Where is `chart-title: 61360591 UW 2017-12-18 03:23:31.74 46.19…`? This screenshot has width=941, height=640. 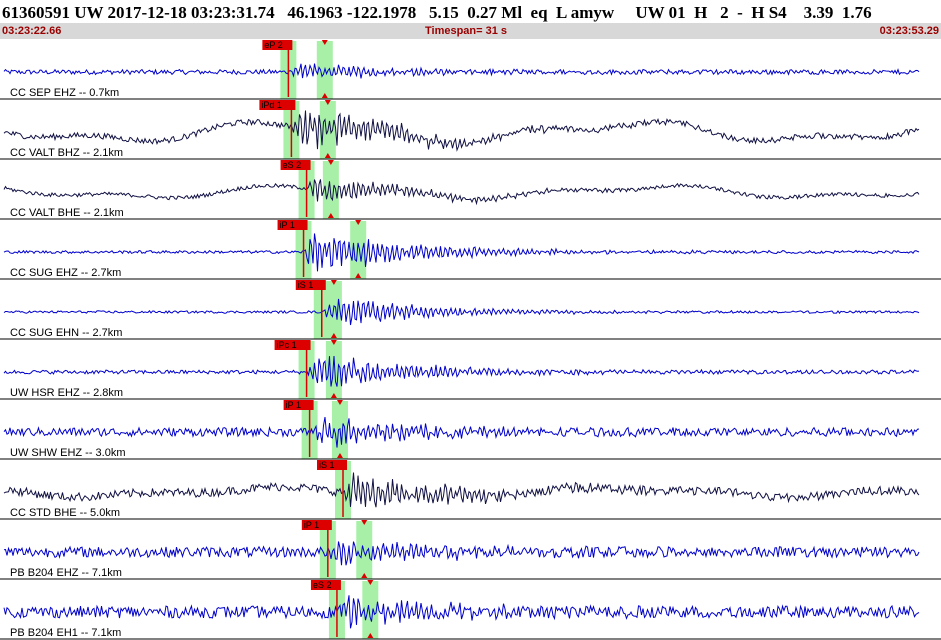 chart-title: 61360591 UW 2017-12-18 03:23:31.74 46.19… is located at coordinates (437, 12).